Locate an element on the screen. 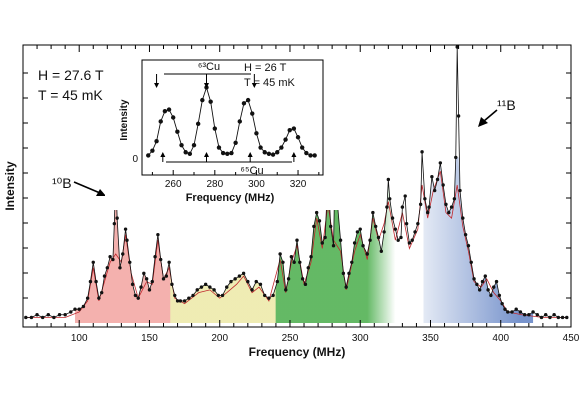 The image size is (585, 414). cu63-markers is located at coordinates (205, 81).